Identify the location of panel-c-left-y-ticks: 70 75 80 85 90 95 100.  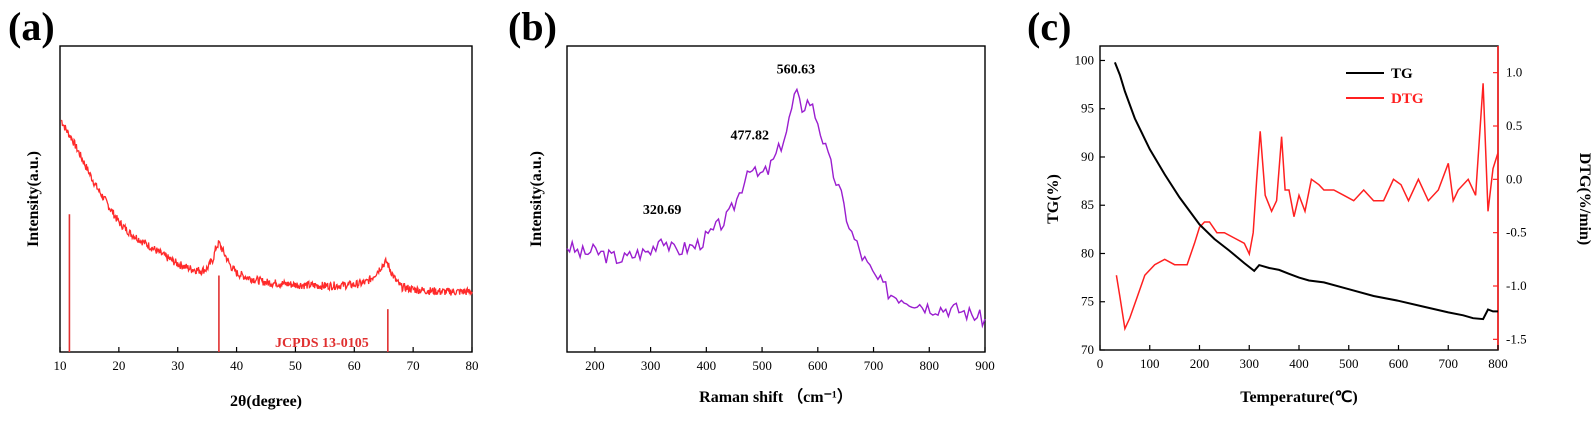
(1090, 204).